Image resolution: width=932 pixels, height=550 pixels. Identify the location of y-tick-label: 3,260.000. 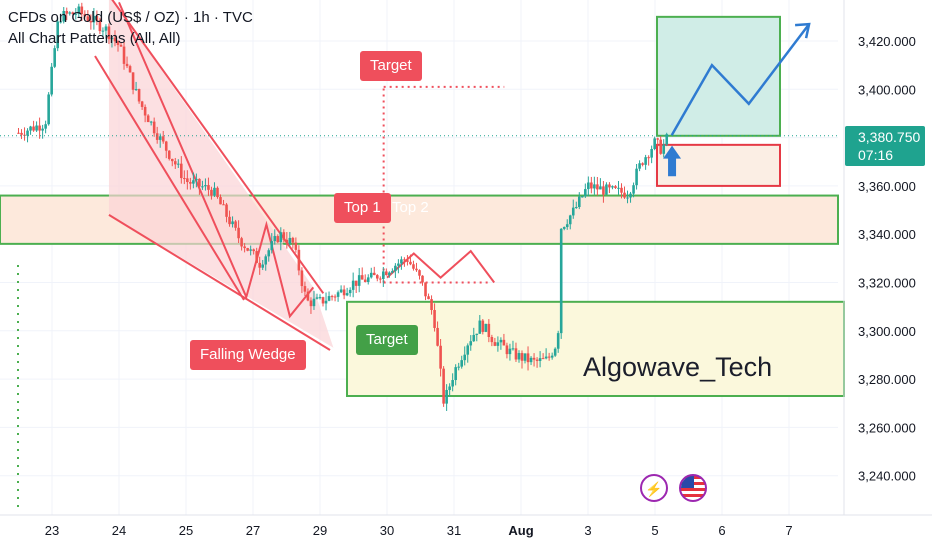
(887, 427).